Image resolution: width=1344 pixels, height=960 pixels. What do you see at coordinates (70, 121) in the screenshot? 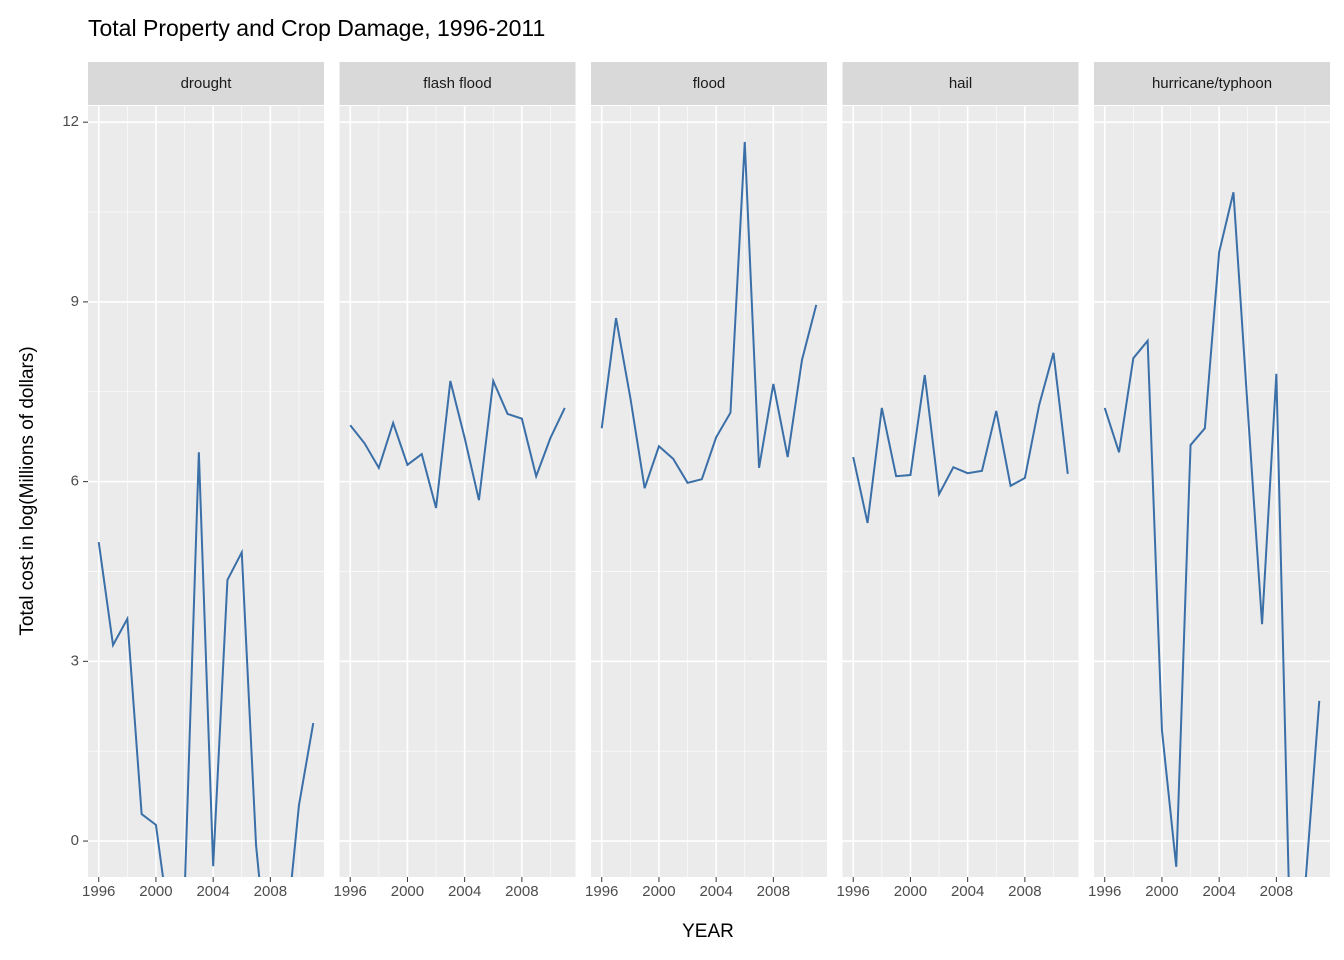
I see `y-tick-label: 12` at bounding box center [70, 121].